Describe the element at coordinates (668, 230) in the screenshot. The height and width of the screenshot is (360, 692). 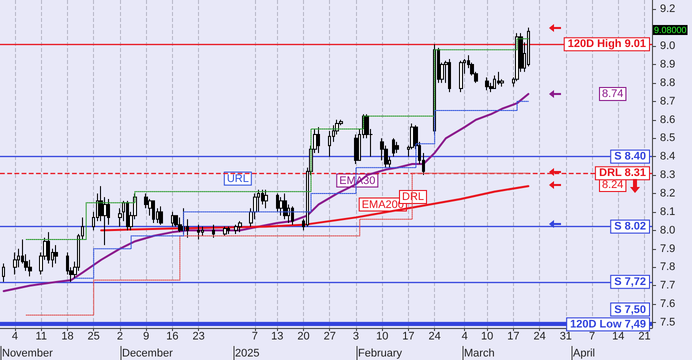
I see `y-tick-label: 8.0` at that location.